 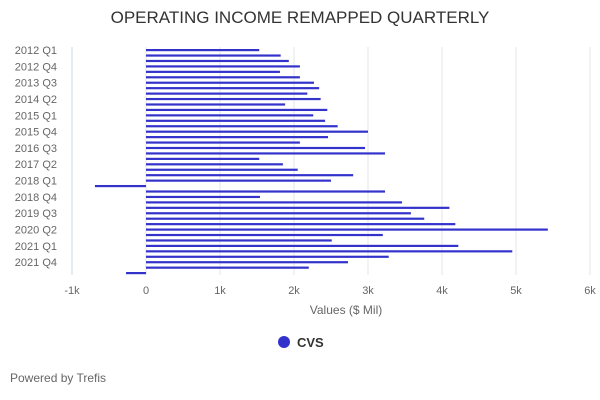 I want to click on bar-2013-q1, so click(x=213, y=71).